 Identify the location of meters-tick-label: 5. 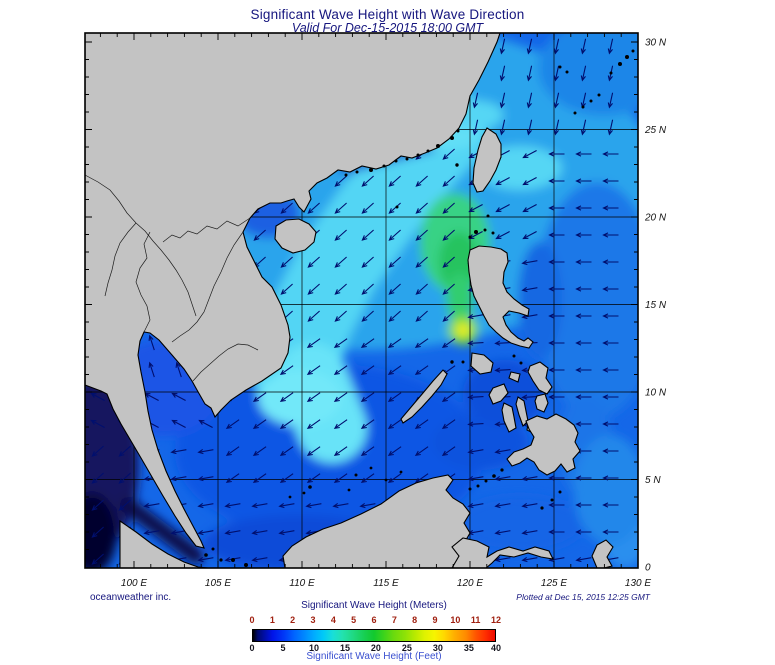
(354, 620).